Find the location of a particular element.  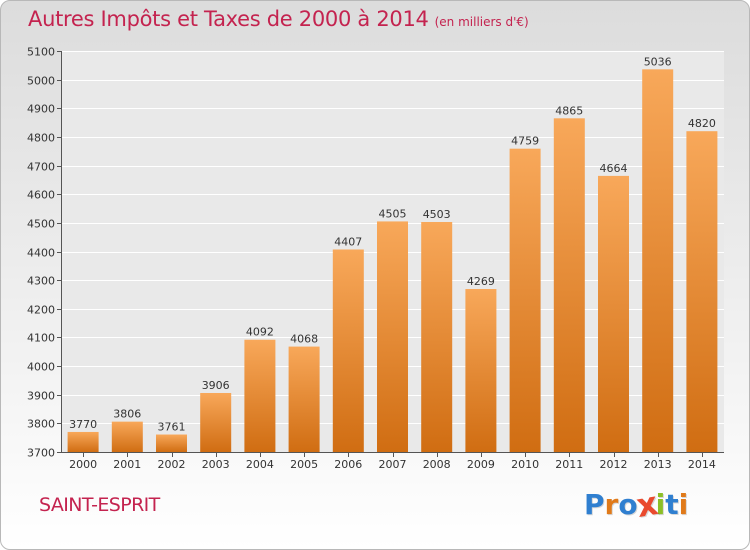

value-label-2000: 3770 is located at coordinates (83, 424).